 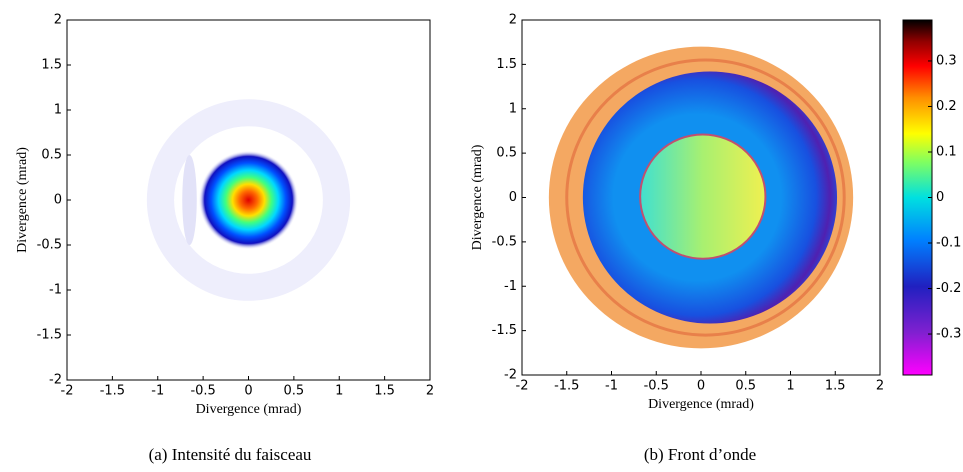 What do you see at coordinates (703, 196) in the screenshot?
I see `inner-disk` at bounding box center [703, 196].